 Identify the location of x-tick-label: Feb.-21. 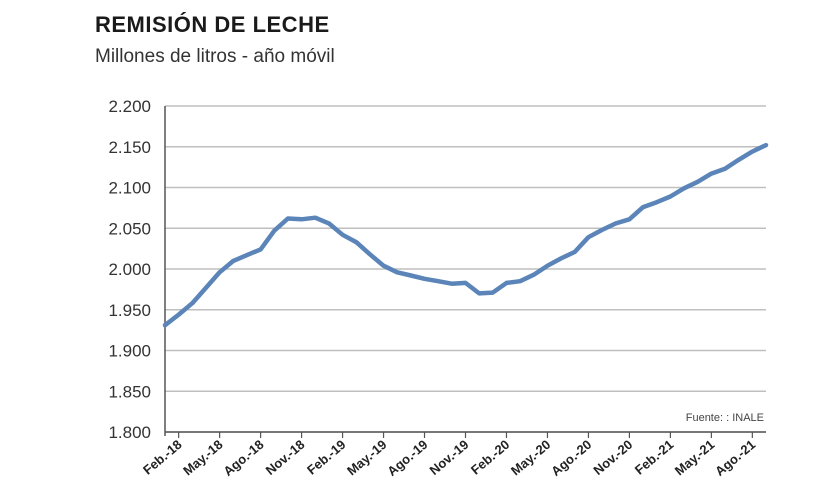
(654, 457).